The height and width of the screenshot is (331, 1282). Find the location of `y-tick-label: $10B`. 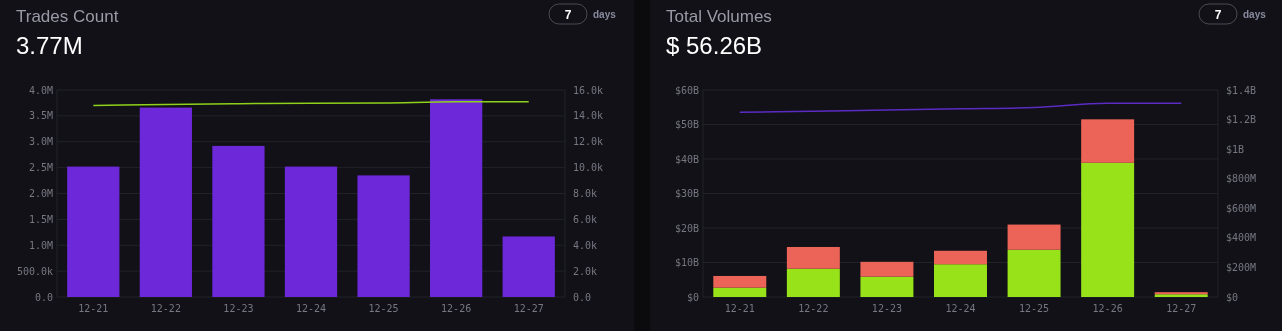

y-tick-label: $10B is located at coordinates (686, 262).